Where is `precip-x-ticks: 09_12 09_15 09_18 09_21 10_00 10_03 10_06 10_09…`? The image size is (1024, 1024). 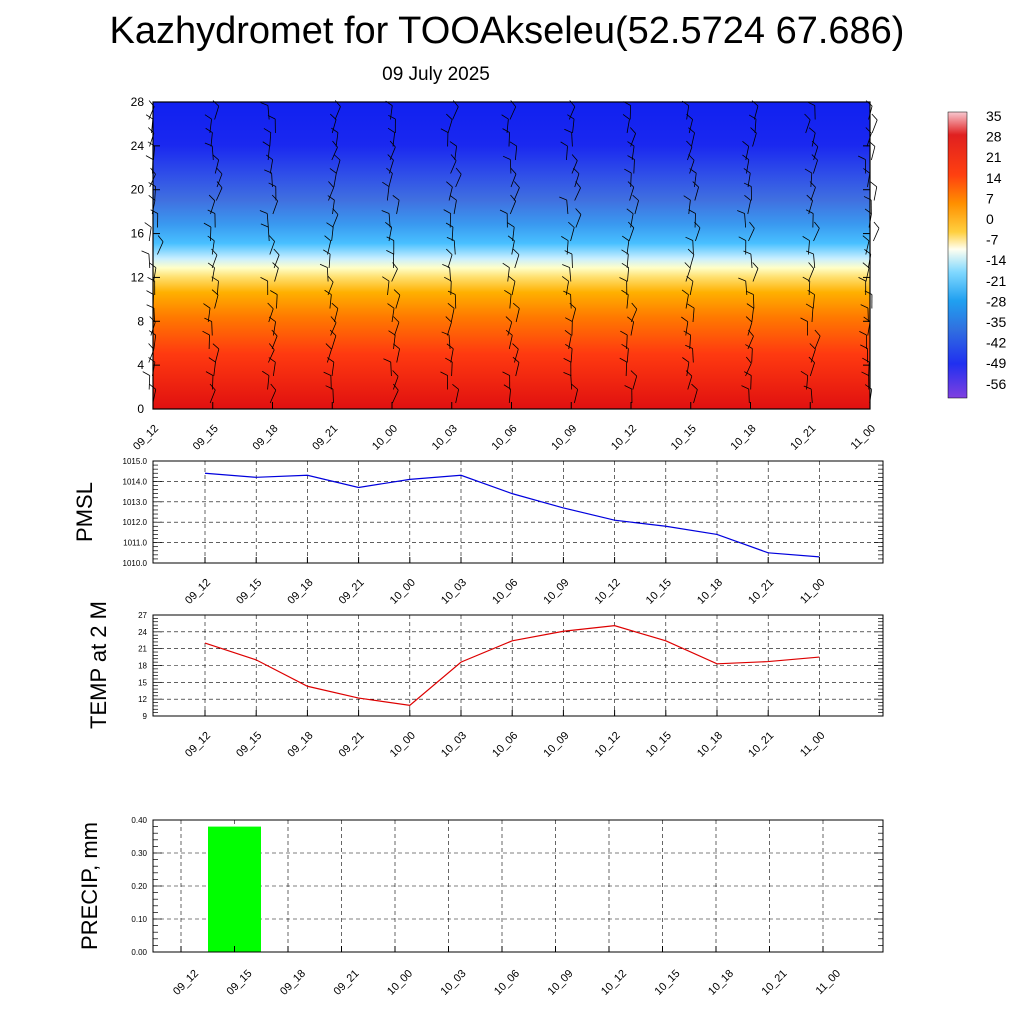
precip-x-ticks: 09_12 09_15 09_18 09_21 10_00 10_03 10_06 10_09… is located at coordinates (507, 972).